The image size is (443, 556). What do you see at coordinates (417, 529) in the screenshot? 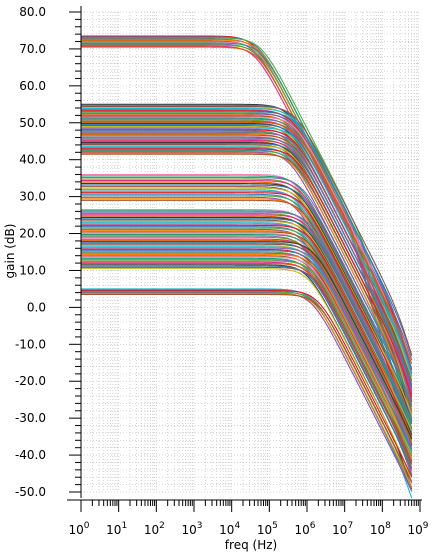
I see `x-tick-label: 10⁹` at bounding box center [417, 529].